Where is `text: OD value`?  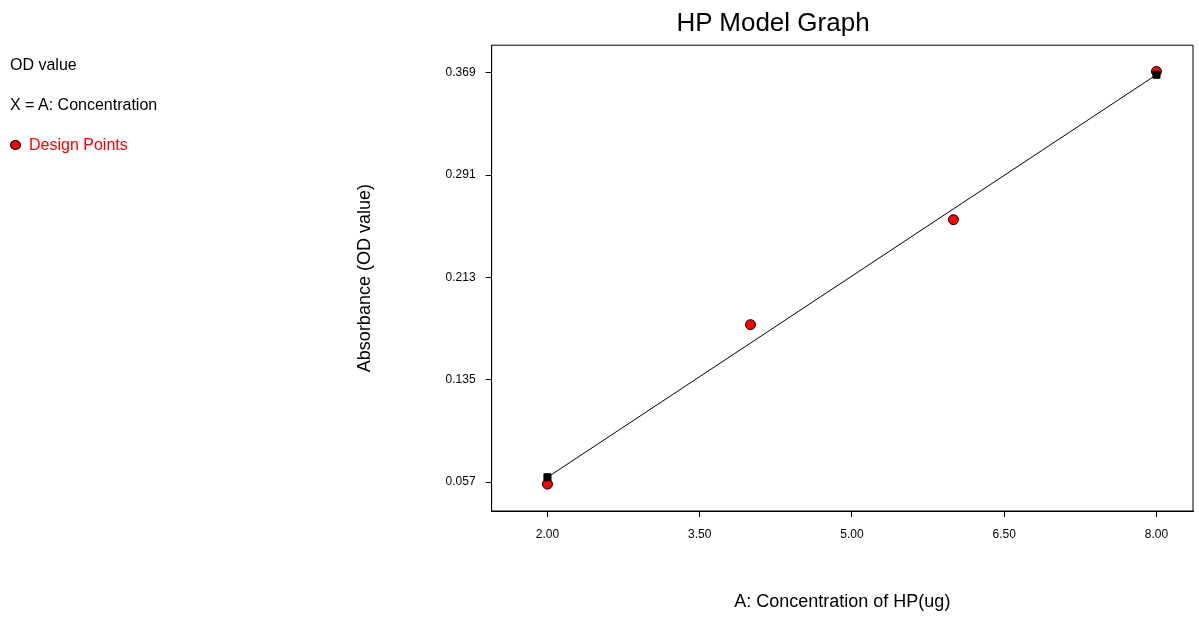
text: OD value is located at coordinates (44, 65).